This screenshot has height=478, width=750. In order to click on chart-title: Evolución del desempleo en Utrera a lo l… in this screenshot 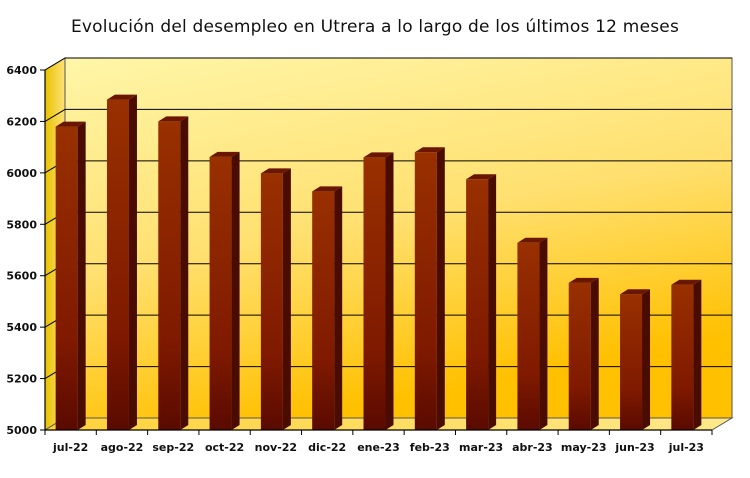, I will do `click(374, 27)`.